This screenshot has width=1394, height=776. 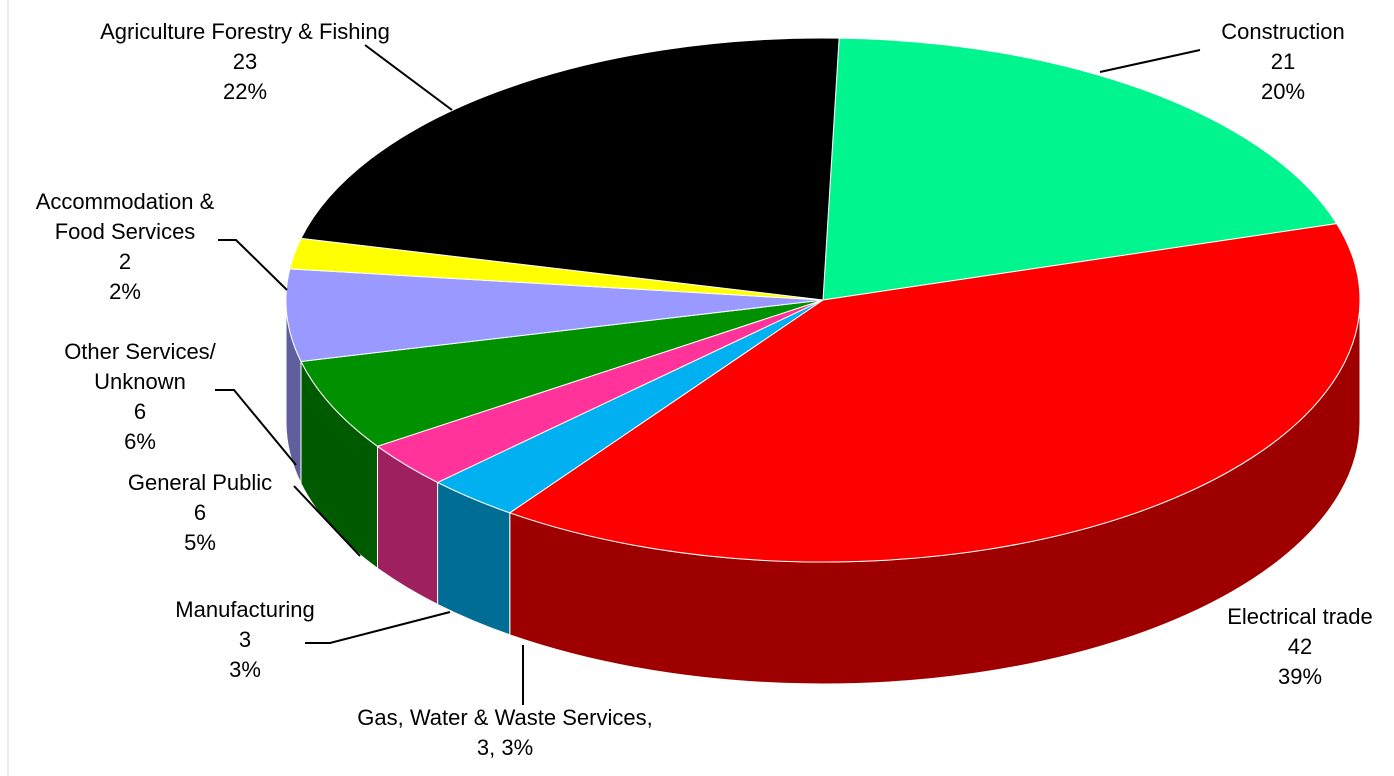 I want to click on percent-label: 20%, so click(x=1283, y=91).